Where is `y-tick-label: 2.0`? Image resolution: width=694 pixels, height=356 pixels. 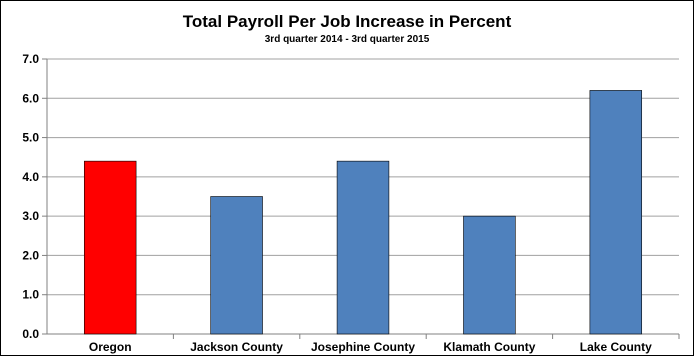 y-tick-label: 2.0 is located at coordinates (30, 255).